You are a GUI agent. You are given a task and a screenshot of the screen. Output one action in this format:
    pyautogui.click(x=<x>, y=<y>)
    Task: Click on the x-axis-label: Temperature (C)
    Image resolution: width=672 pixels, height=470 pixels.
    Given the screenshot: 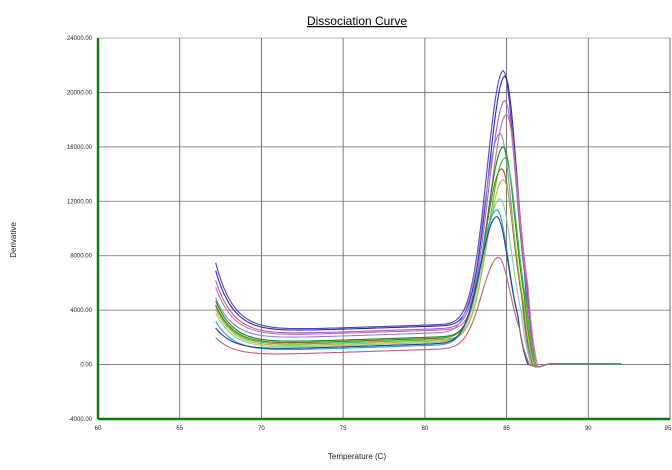 What is the action you would take?
    pyautogui.click(x=357, y=456)
    